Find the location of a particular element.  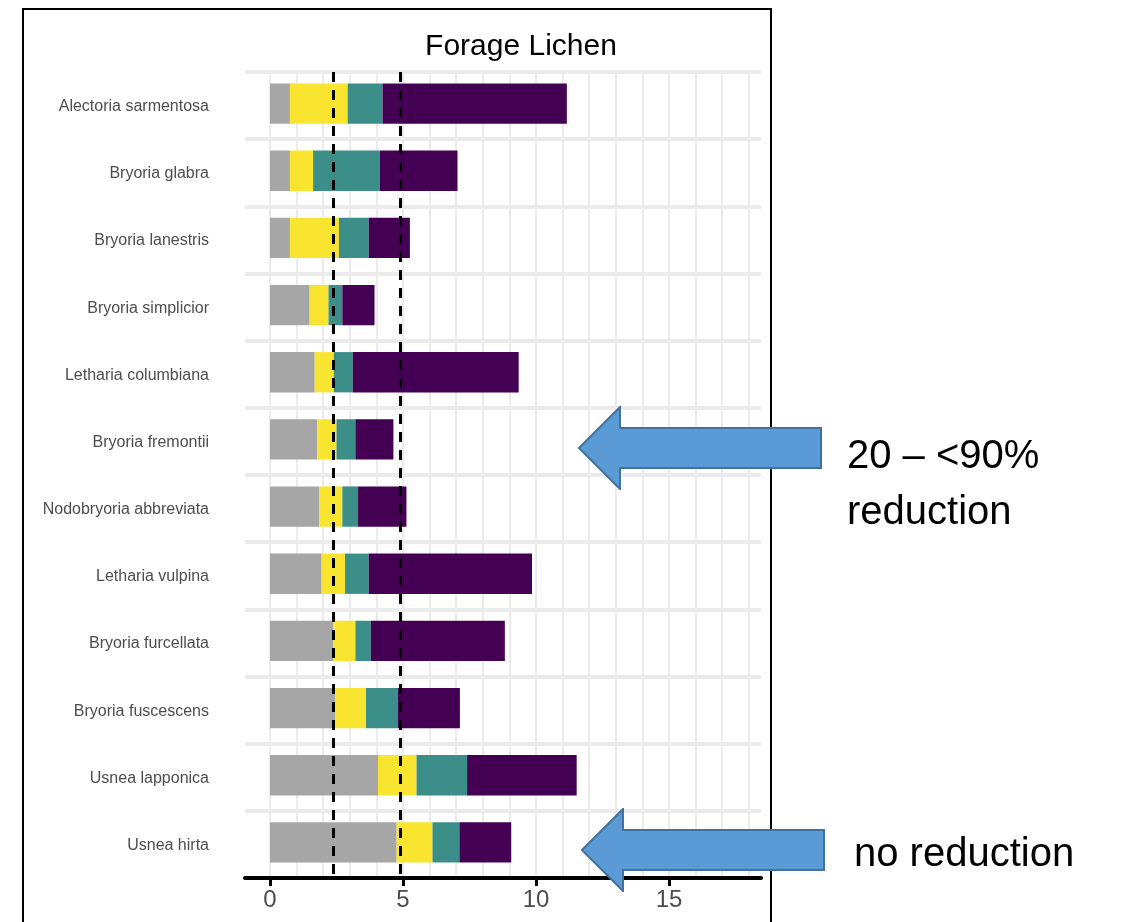

text: no reduction is located at coordinates (965, 852).